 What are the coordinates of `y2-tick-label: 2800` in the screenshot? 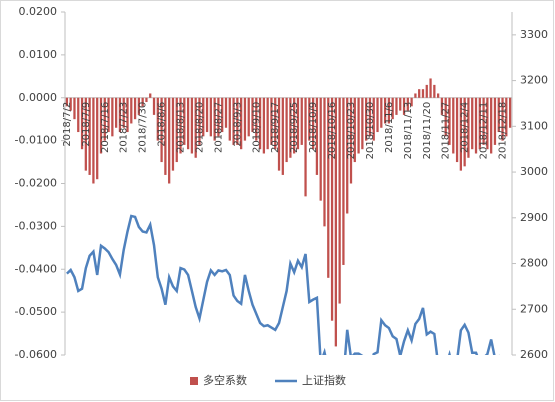 It's located at (534, 263).